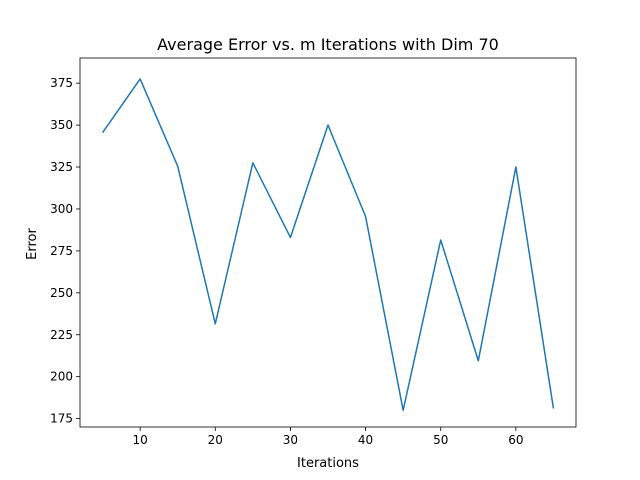  What do you see at coordinates (32, 244) in the screenshot?
I see `y-axis-label: Error` at bounding box center [32, 244].